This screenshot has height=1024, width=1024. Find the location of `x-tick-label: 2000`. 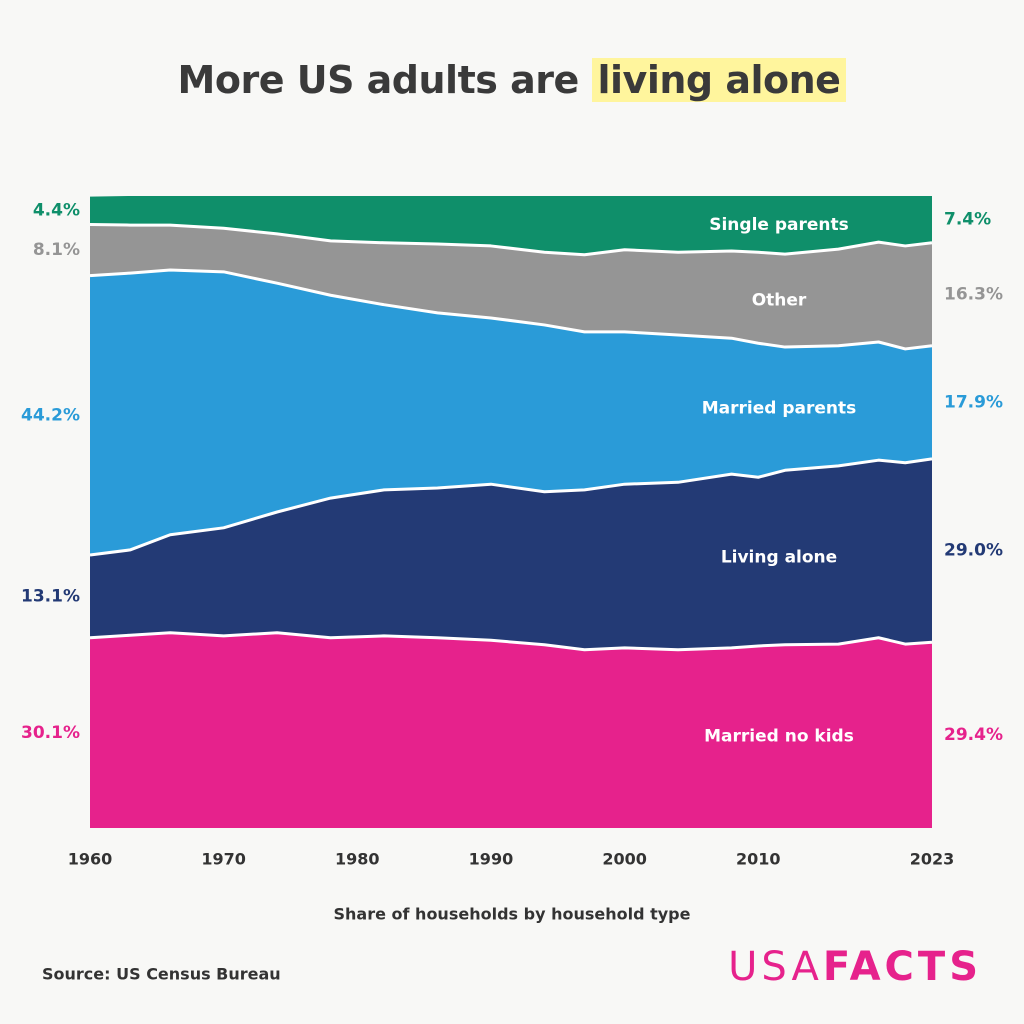

x-tick-label: 2000 is located at coordinates (624, 859).